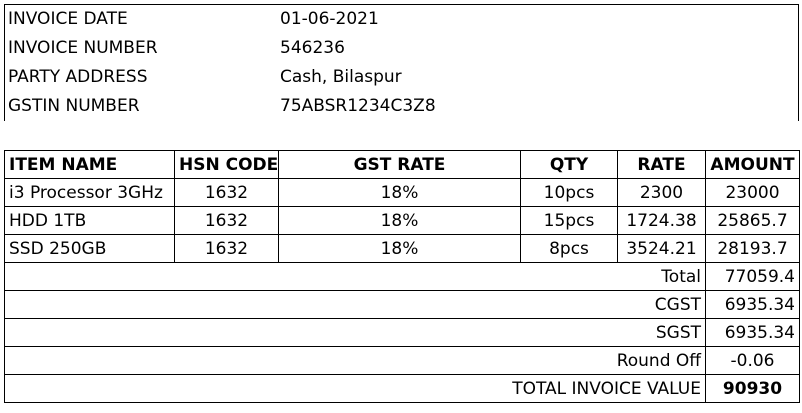 This screenshot has width=802, height=413. I want to click on summary-row-total: Total 77059.4, so click(402, 276).